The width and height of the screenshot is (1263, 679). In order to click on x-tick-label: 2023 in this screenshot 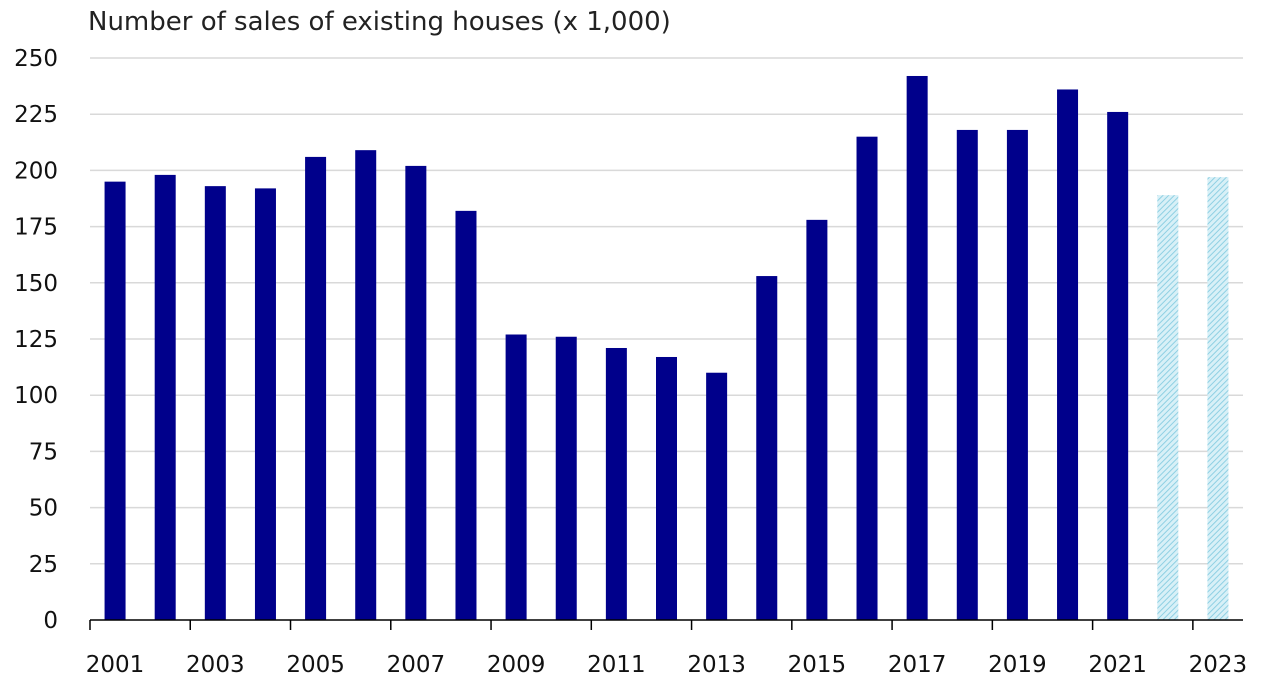, I will do `click(1218, 665)`.